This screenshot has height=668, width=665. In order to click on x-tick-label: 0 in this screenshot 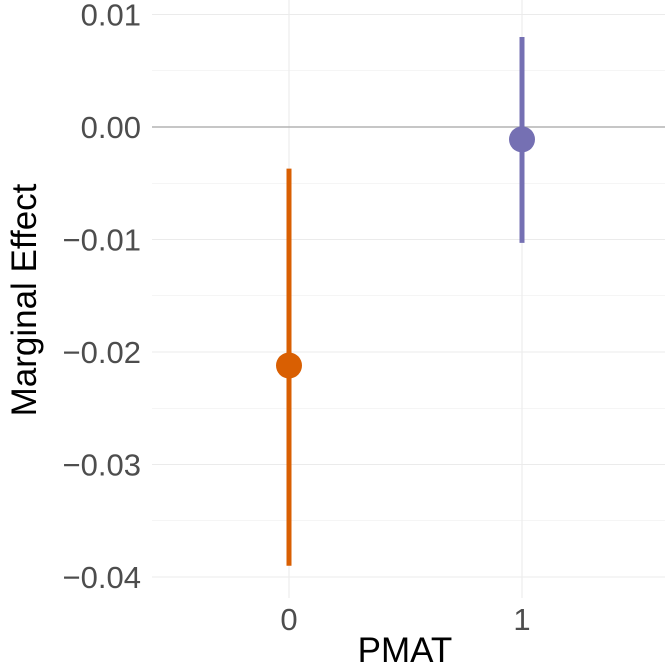, I will do `click(288, 619)`.